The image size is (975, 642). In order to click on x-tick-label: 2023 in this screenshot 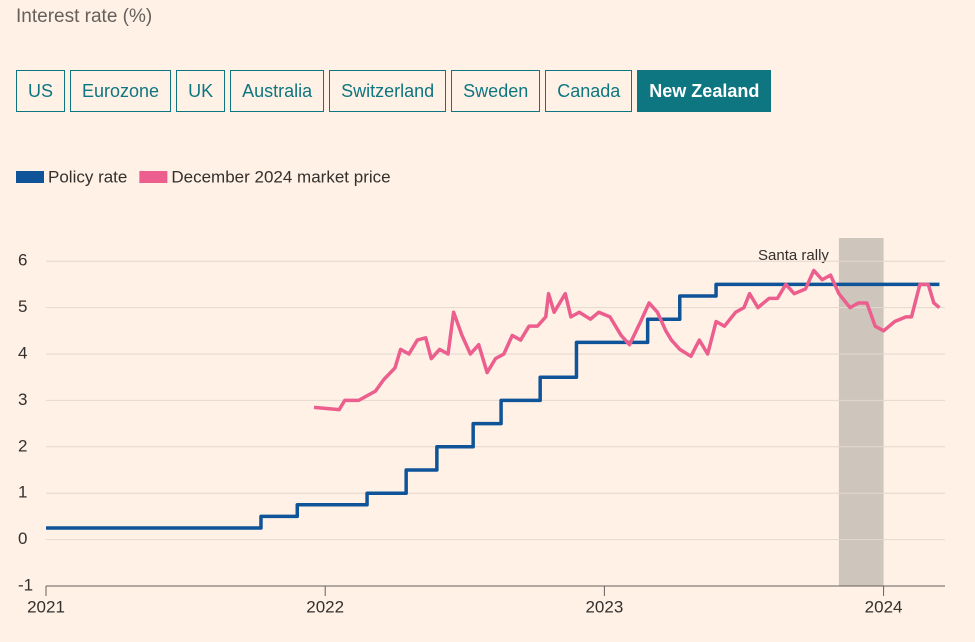, I will do `click(604, 606)`.